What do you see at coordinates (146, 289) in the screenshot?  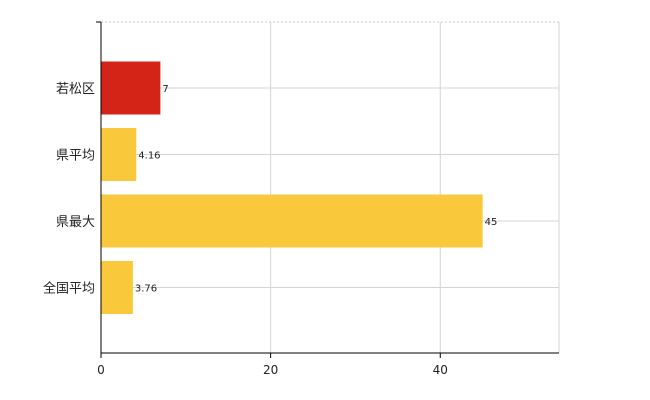 I see `data-label-3: 3.76` at bounding box center [146, 289].